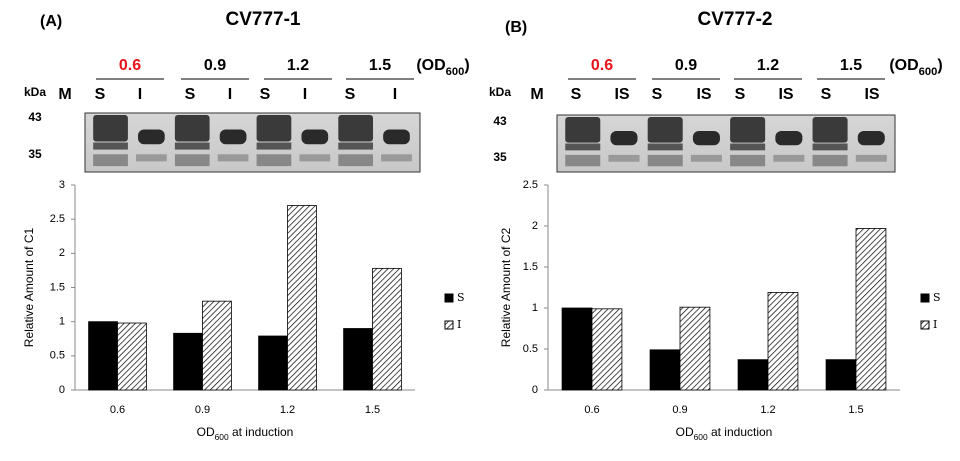  Describe the element at coordinates (263, 19) in the screenshot. I see `chart-title: CV777-1` at that location.